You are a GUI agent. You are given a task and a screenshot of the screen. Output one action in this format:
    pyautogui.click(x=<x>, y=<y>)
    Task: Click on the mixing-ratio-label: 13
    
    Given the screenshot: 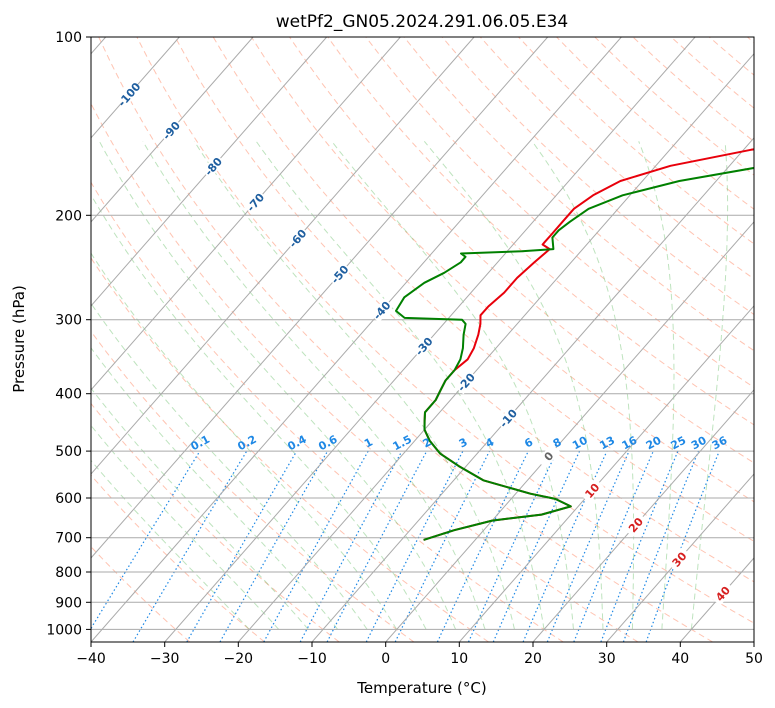 What is the action you would take?
    pyautogui.click(x=607, y=443)
    